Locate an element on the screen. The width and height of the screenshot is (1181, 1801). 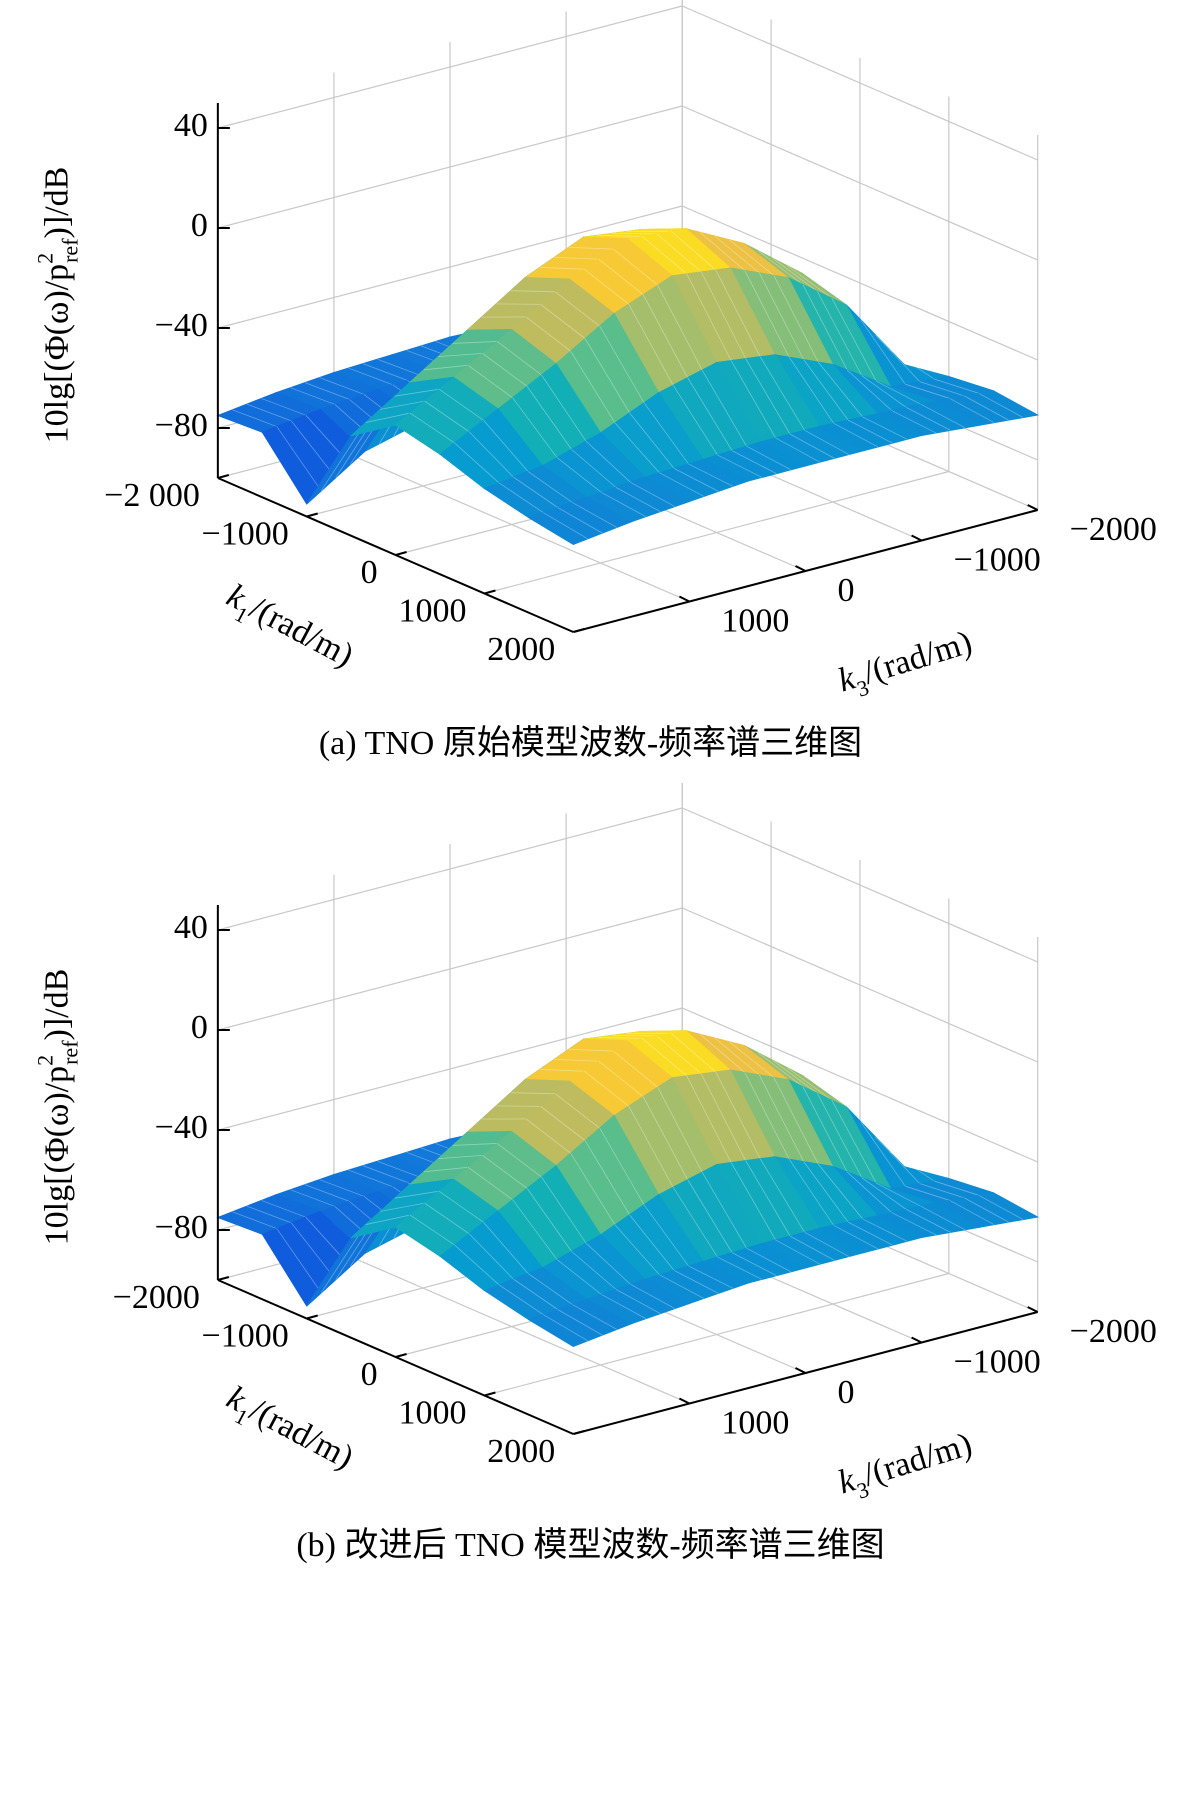
y-tick-label: −1000 is located at coordinates (997, 1361).